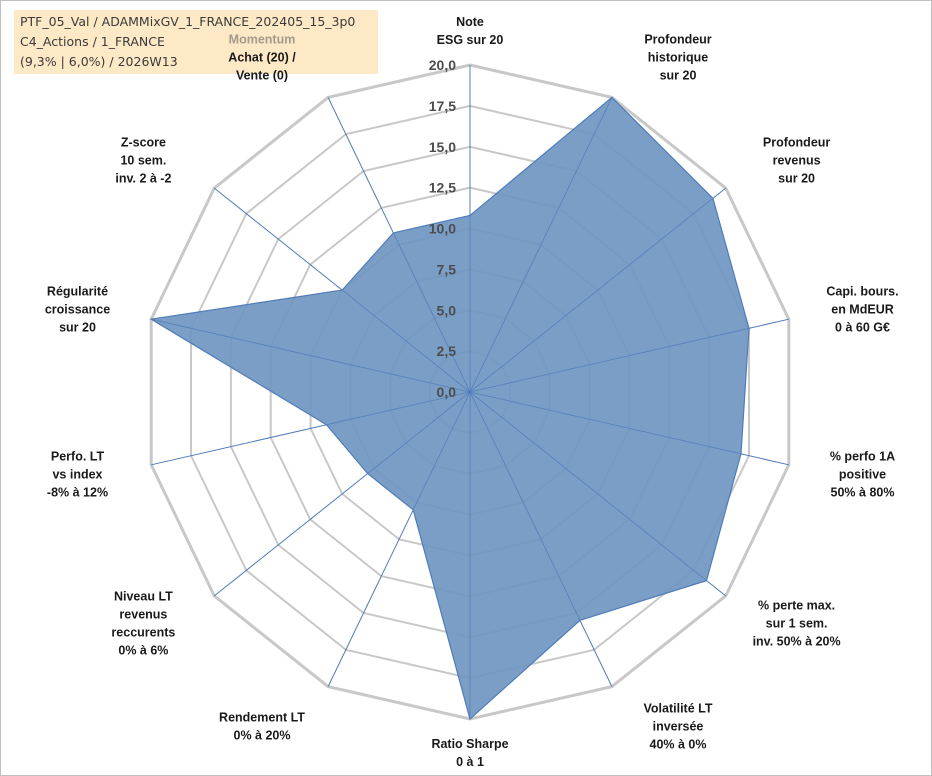 Image resolution: width=932 pixels, height=776 pixels. Describe the element at coordinates (678, 744) in the screenshot. I see `axis-label-line: 40% à 0%` at that location.